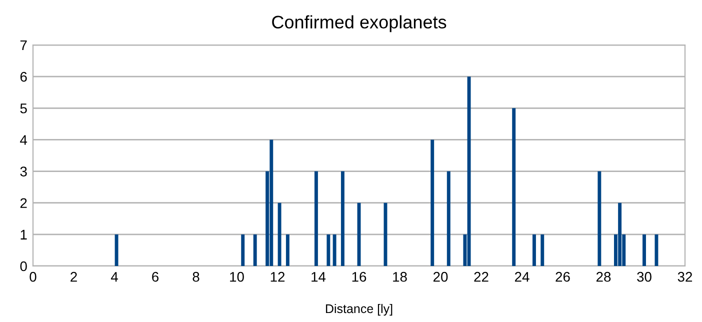  Describe the element at coordinates (277, 277) in the screenshot. I see `x-tick-label: 12` at that location.